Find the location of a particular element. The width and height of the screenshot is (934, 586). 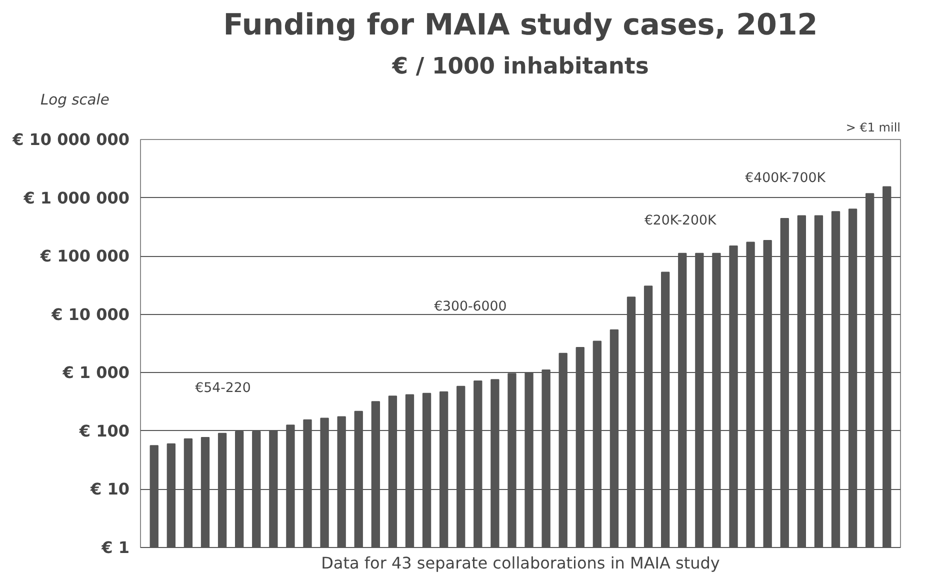

chart-title: Funding for MAIA study cases, 2012 is located at coordinates (520, 25).